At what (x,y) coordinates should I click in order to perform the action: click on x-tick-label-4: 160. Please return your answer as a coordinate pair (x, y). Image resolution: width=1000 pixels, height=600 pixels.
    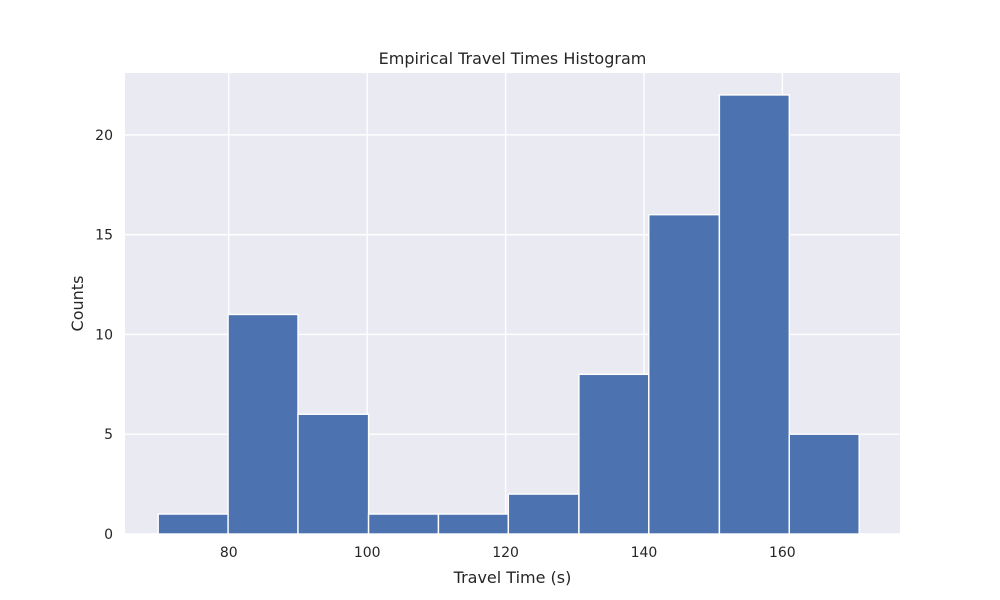
    Looking at the image, I should click on (782, 553).